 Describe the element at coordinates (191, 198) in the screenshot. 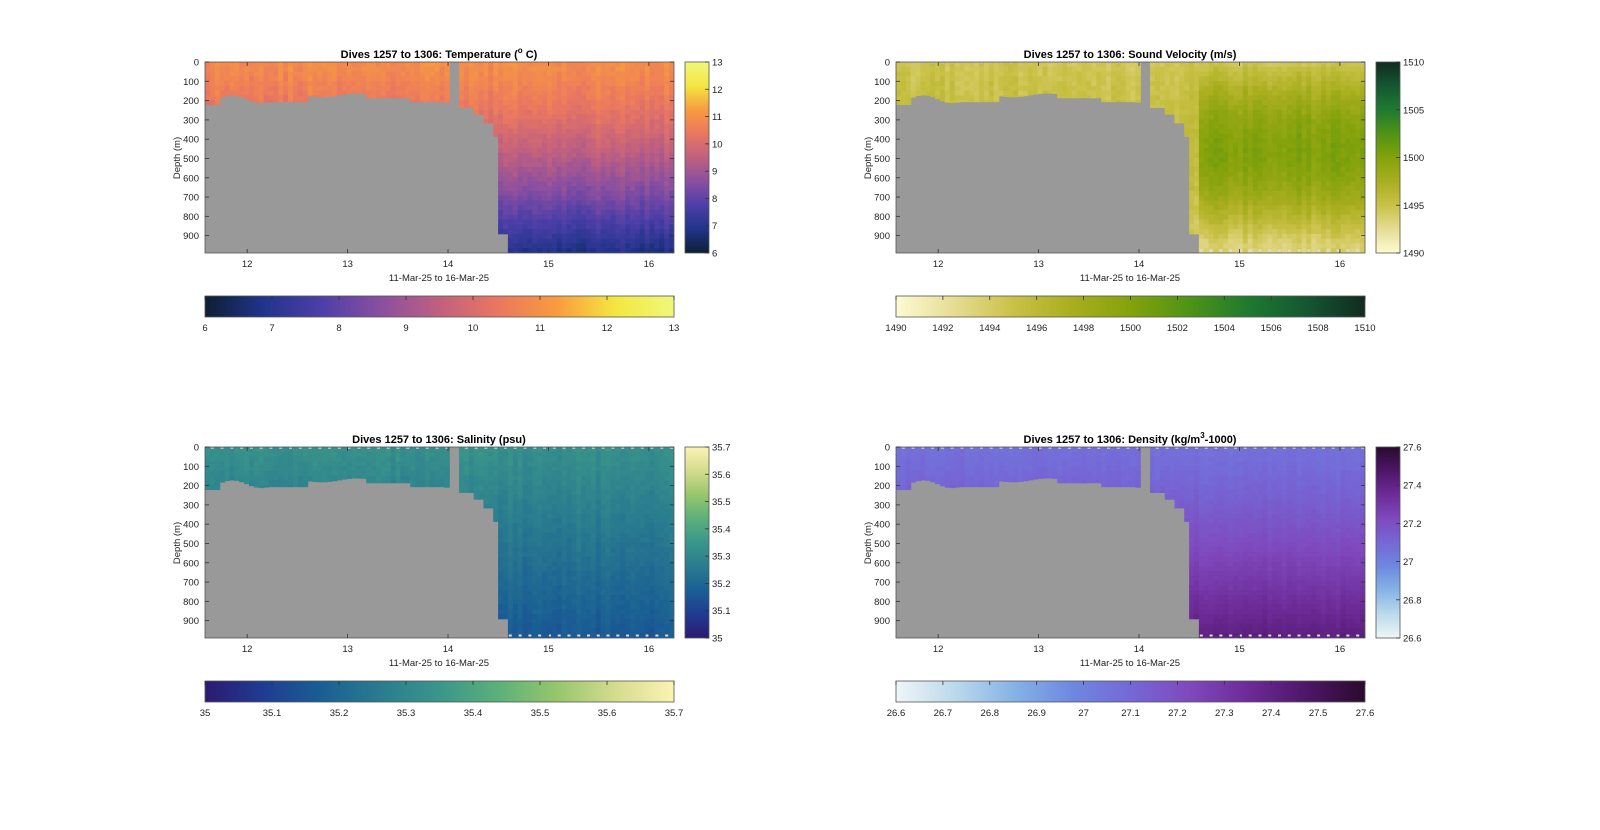

I see `y-tick-label: 700` at that location.